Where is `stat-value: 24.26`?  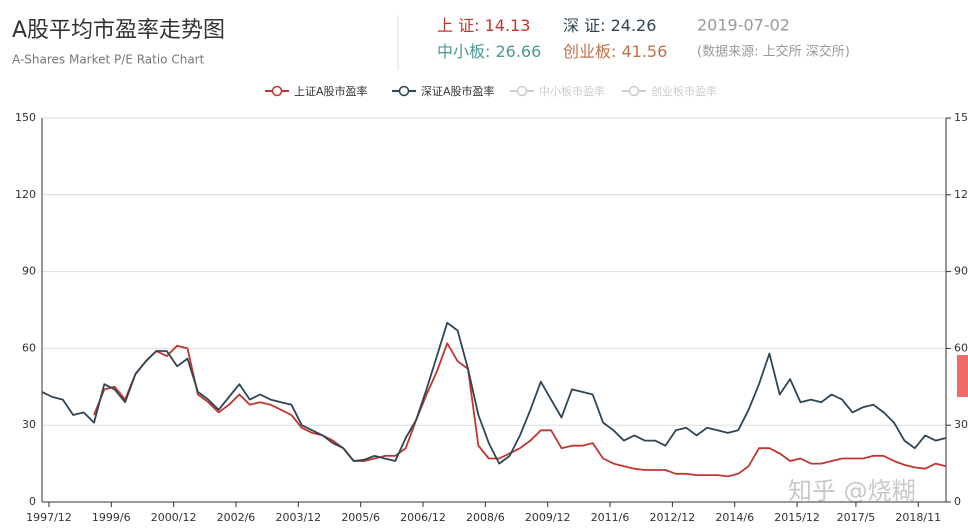
stat-value: 24.26 is located at coordinates (634, 25).